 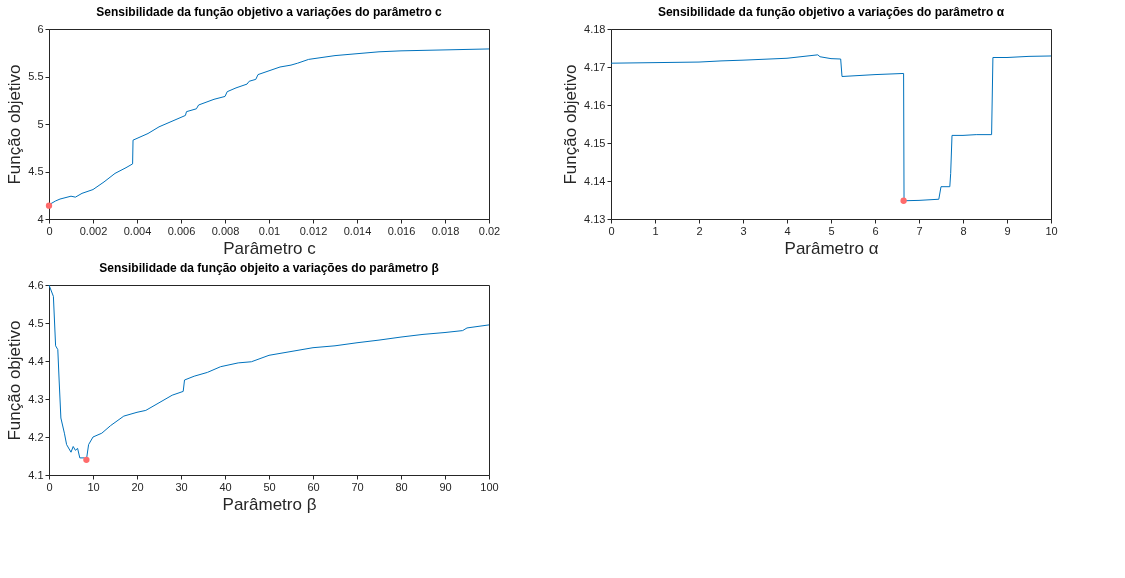 What do you see at coordinates (445, 486) in the screenshot?
I see `x-tick-label: 90` at bounding box center [445, 486].